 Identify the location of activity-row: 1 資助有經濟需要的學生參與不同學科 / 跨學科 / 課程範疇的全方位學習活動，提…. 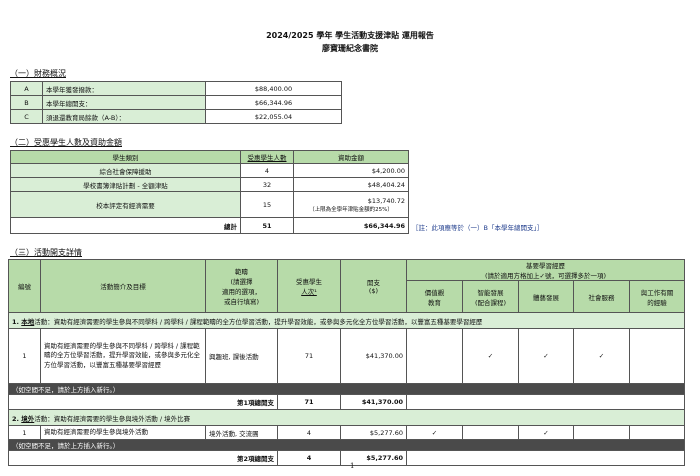
(347, 356).